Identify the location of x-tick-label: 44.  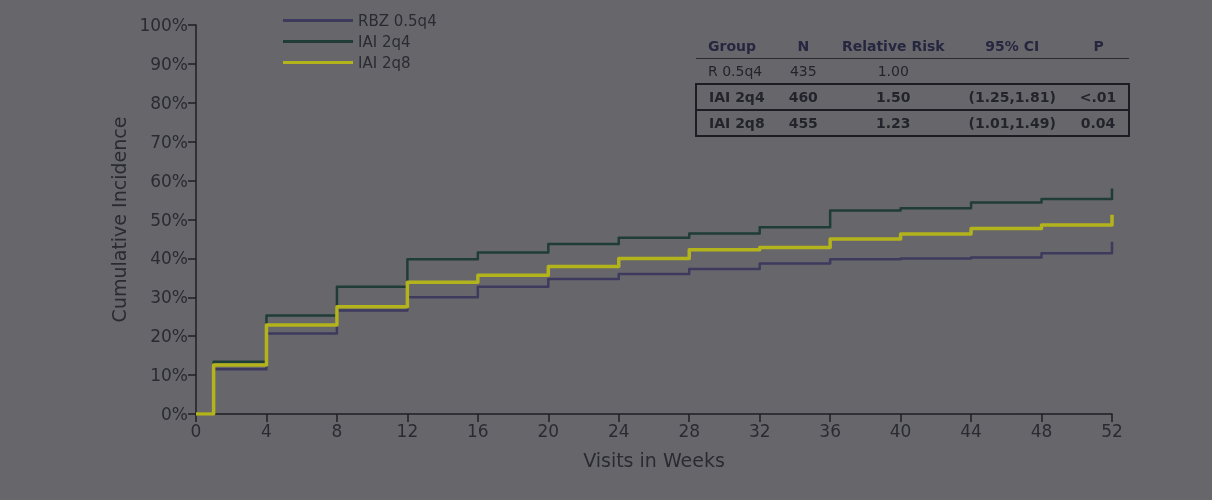
(971, 430).